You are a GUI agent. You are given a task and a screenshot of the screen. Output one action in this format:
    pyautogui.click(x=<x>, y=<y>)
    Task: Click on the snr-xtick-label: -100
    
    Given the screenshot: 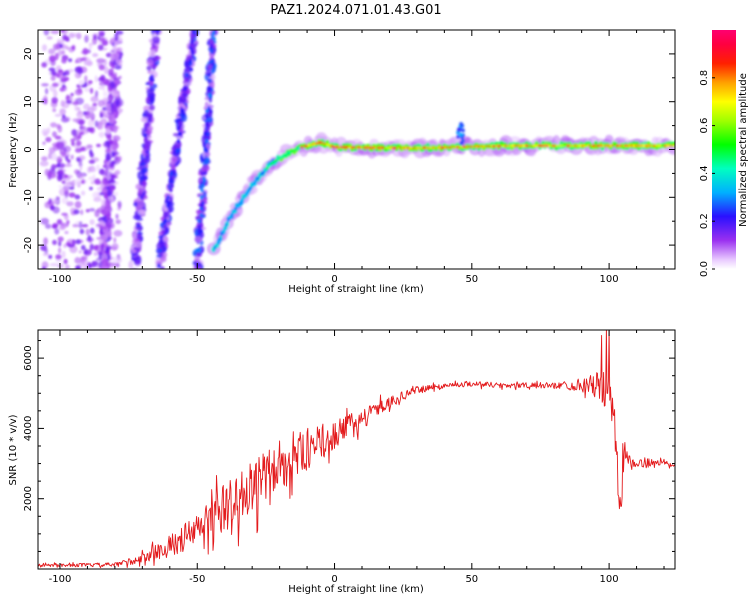 What is the action you would take?
    pyautogui.click(x=60, y=579)
    